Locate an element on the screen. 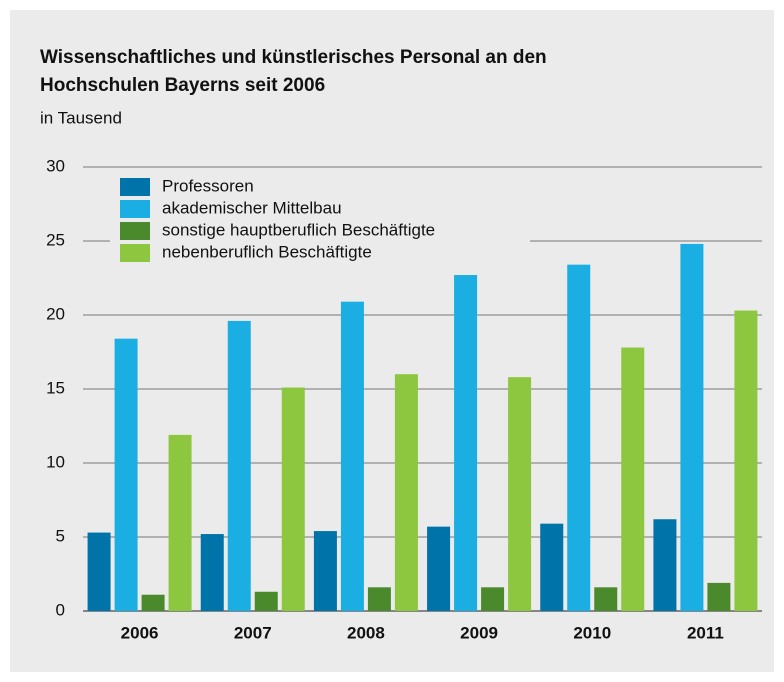 The image size is (784, 682). y-tick-label: 25 is located at coordinates (55, 239).